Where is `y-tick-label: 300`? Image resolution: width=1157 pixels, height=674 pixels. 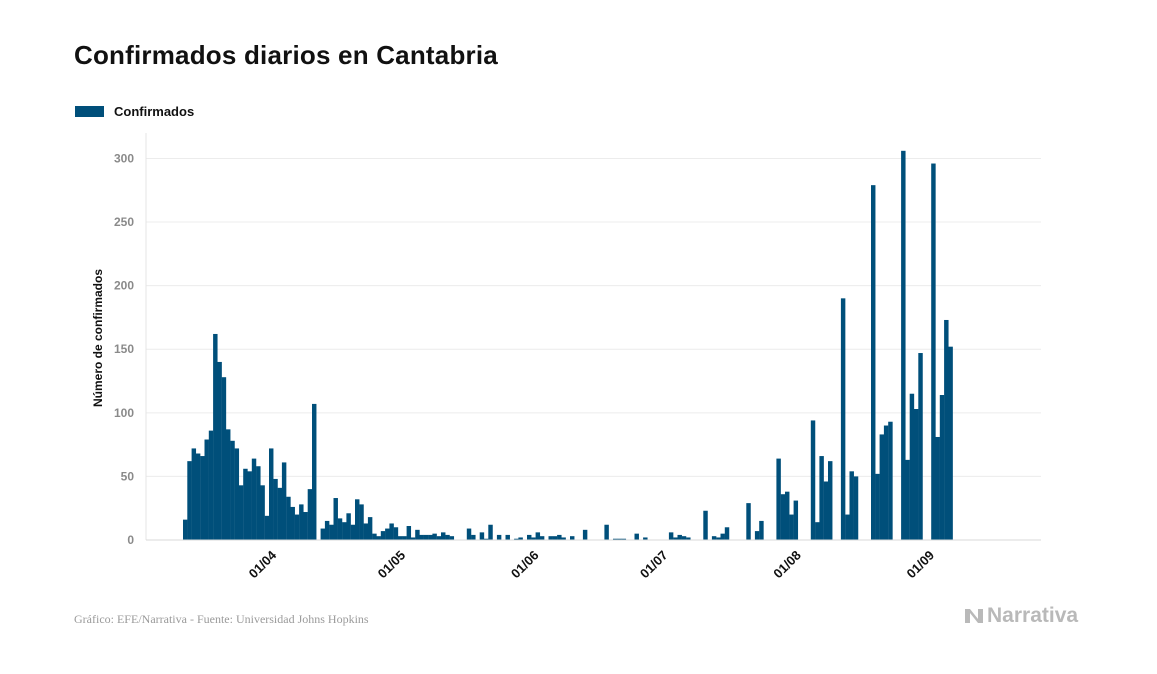 y-tick-label: 300 is located at coordinates (124, 158).